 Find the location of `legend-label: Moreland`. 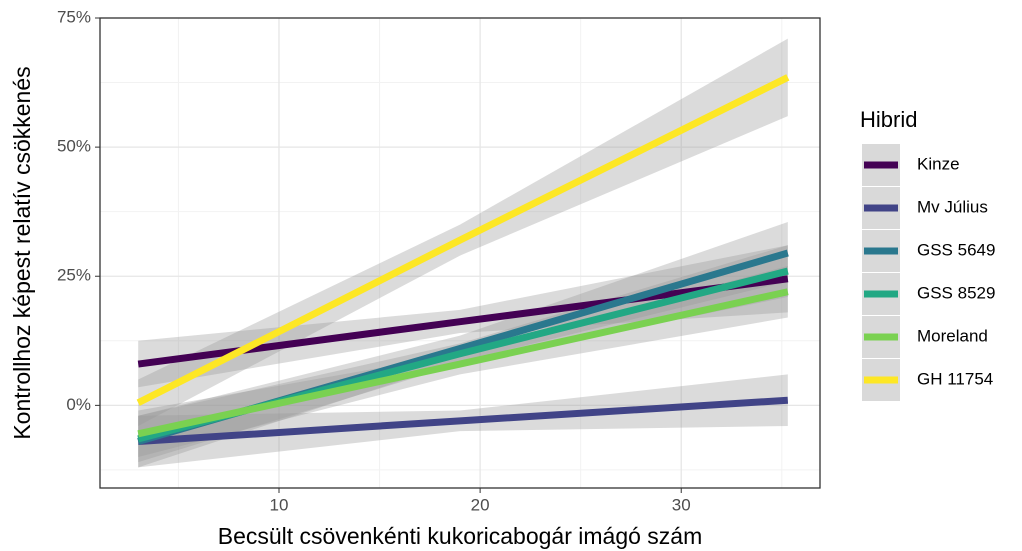

legend-label: Moreland is located at coordinates (952, 335).